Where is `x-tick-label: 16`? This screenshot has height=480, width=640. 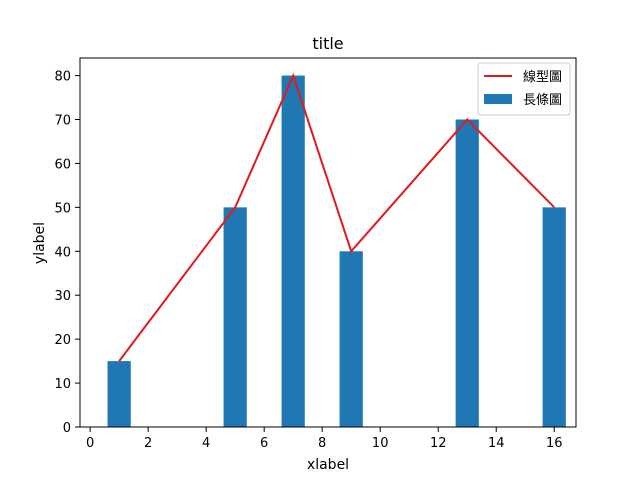
x-tick-label: 16 is located at coordinates (554, 443).